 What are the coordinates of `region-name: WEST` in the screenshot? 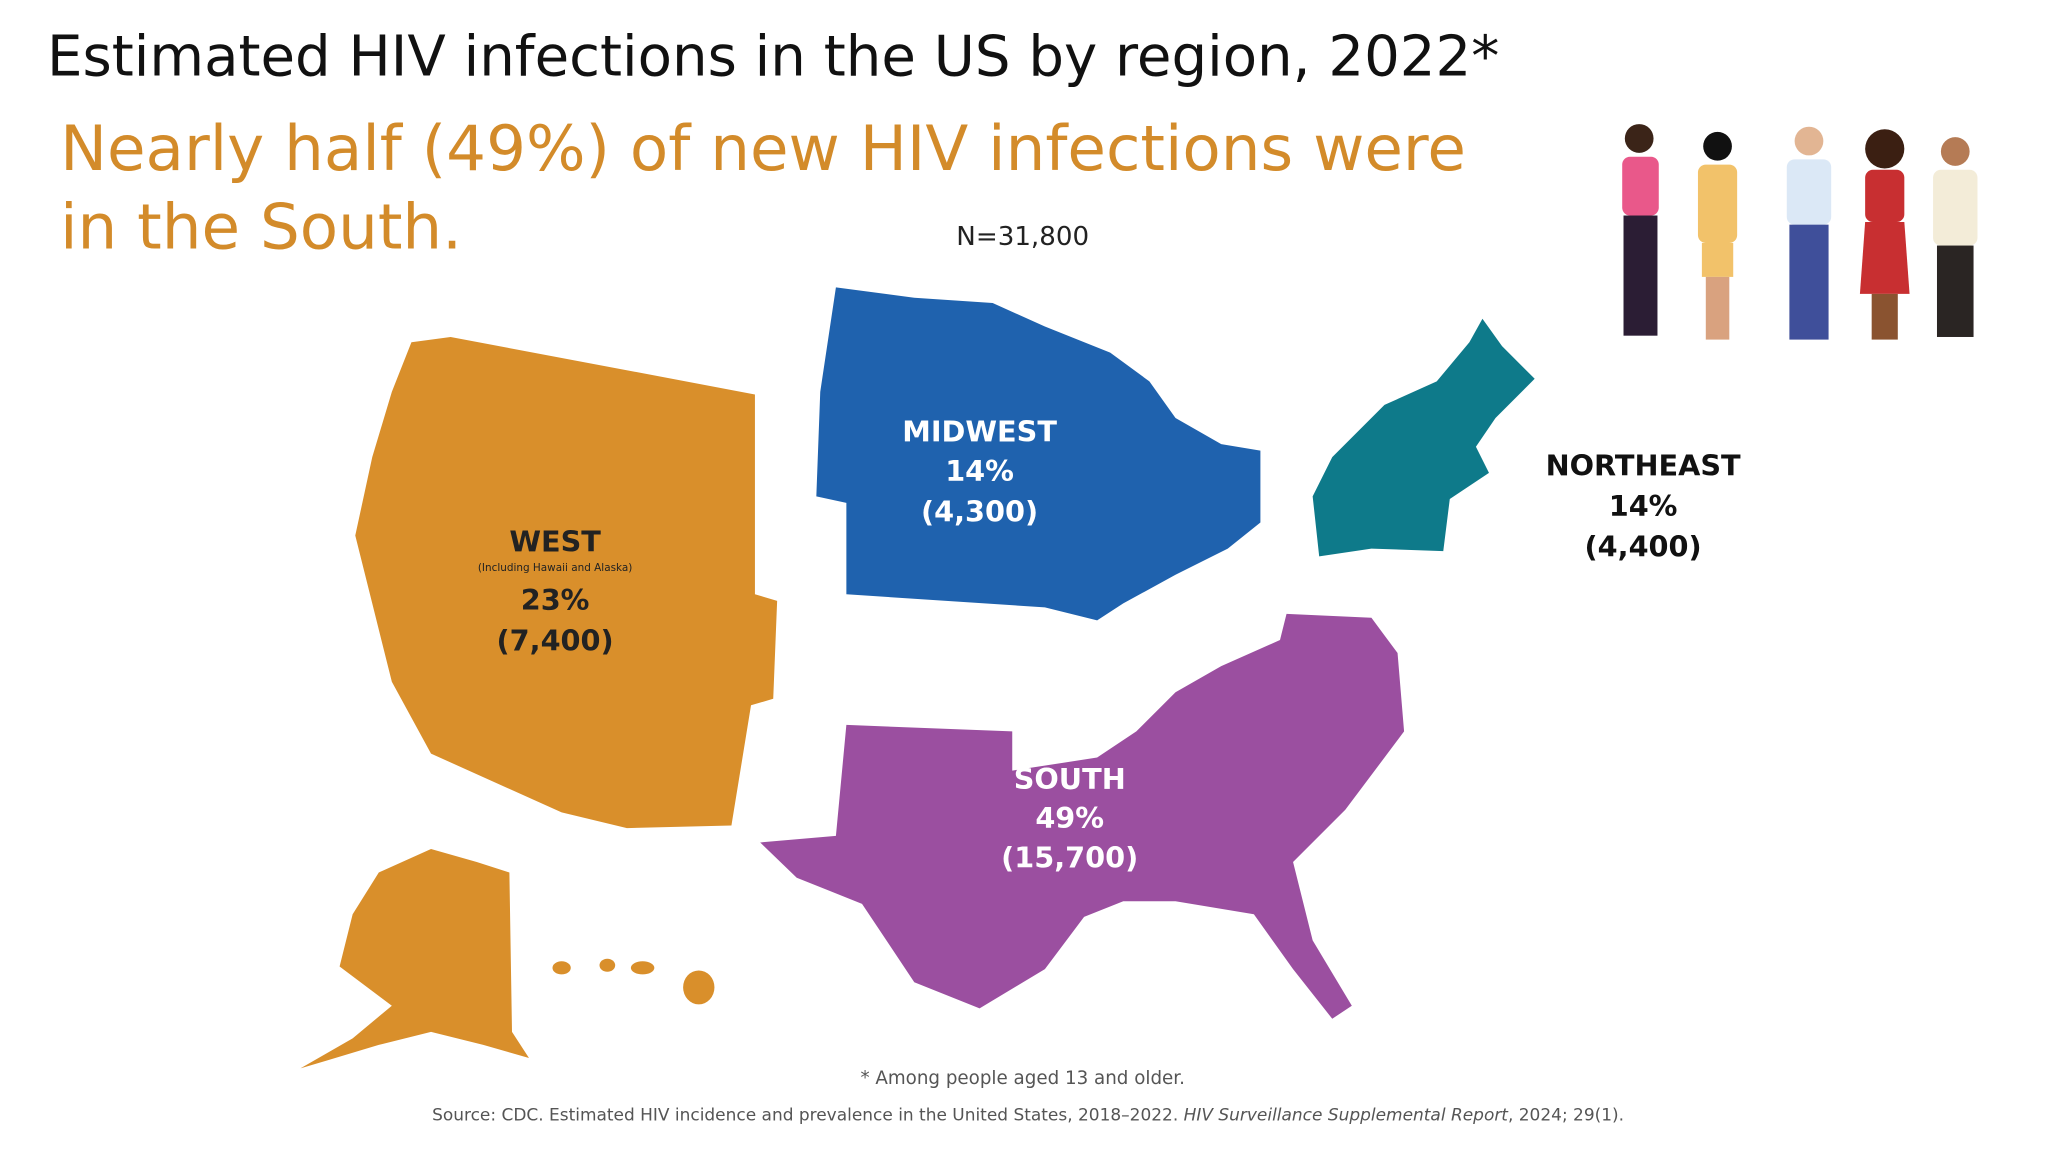 It's located at (555, 541).